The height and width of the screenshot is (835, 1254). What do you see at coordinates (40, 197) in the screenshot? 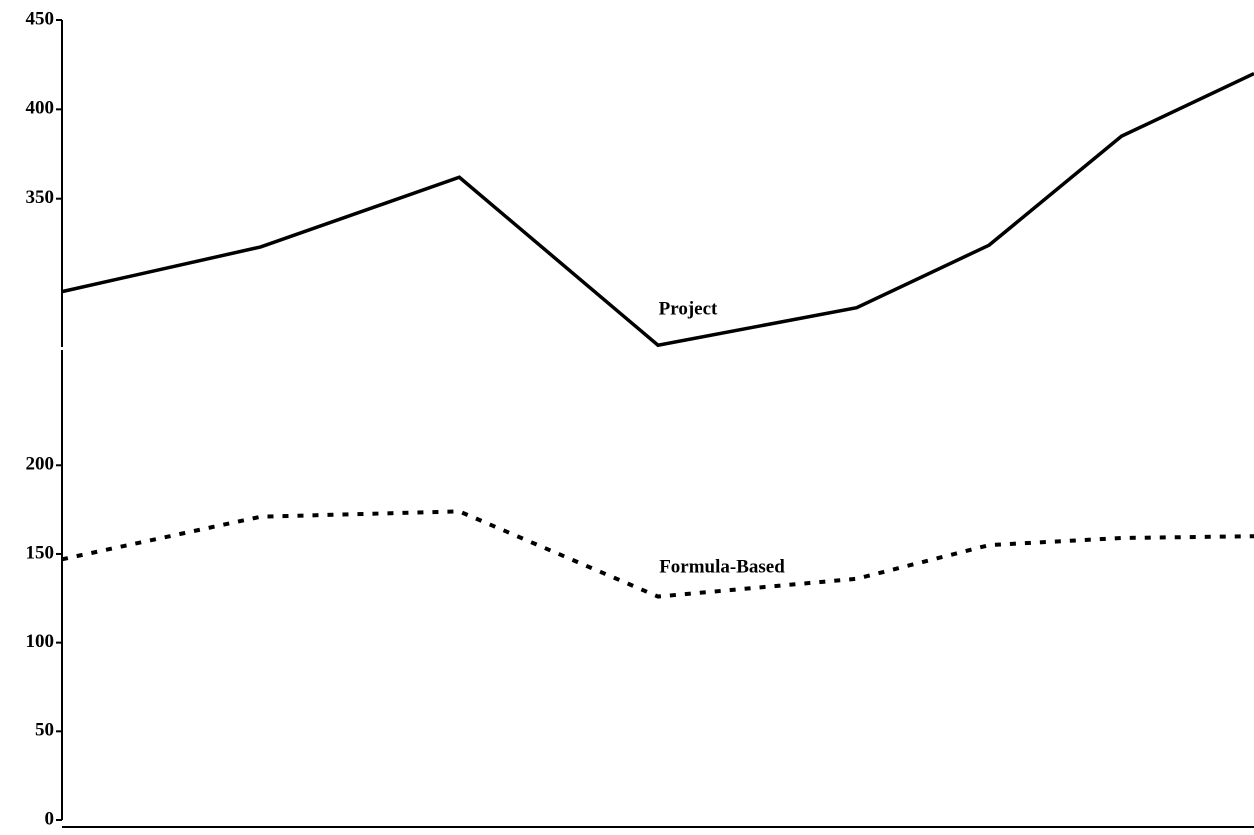
I see `y-tick-label: 350` at bounding box center [40, 197].